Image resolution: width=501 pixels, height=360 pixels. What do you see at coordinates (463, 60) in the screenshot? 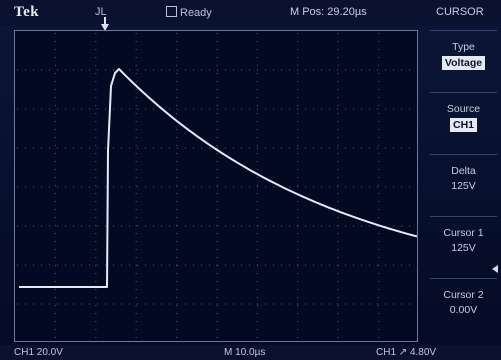
I see `menu-type: Type Voltage` at bounding box center [463, 60].